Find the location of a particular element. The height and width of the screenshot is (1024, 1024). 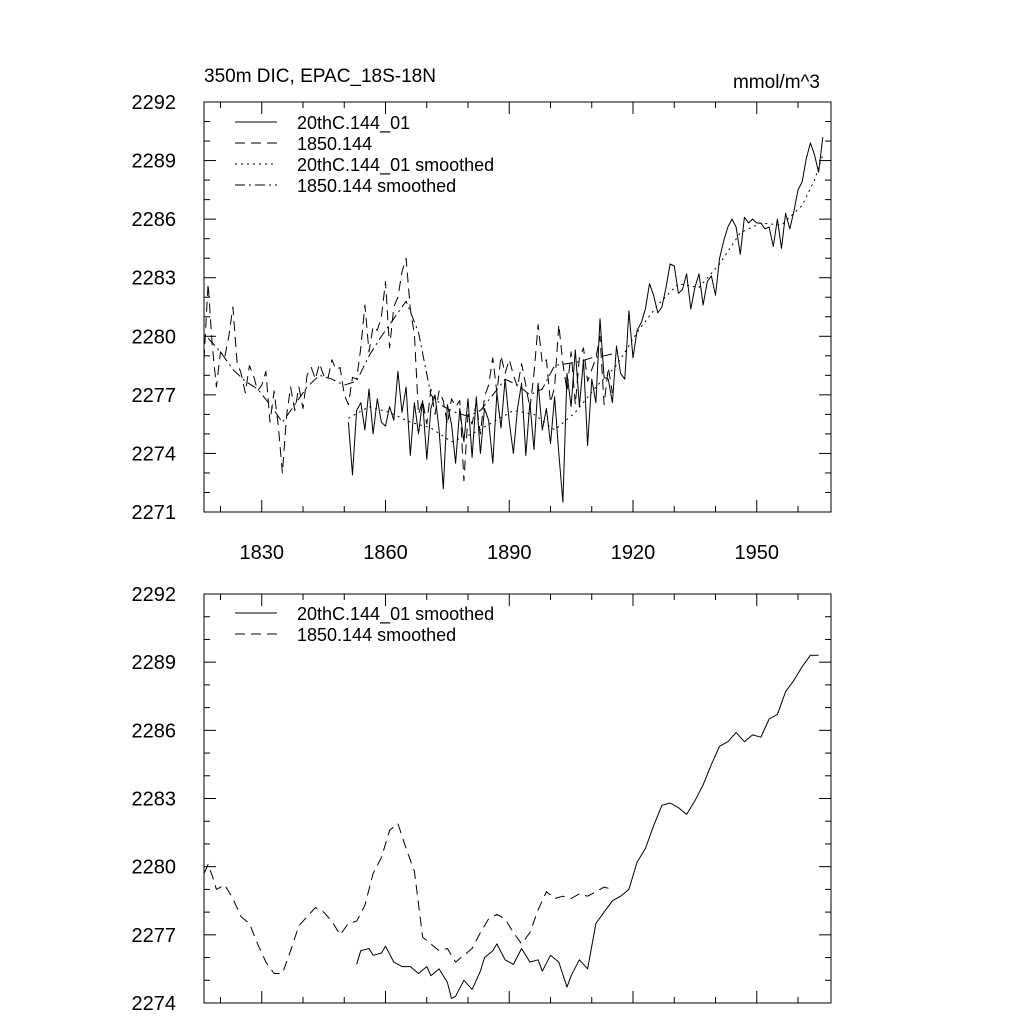

series-line-20thc-144-01-smoothed is located at coordinates (586, 298).